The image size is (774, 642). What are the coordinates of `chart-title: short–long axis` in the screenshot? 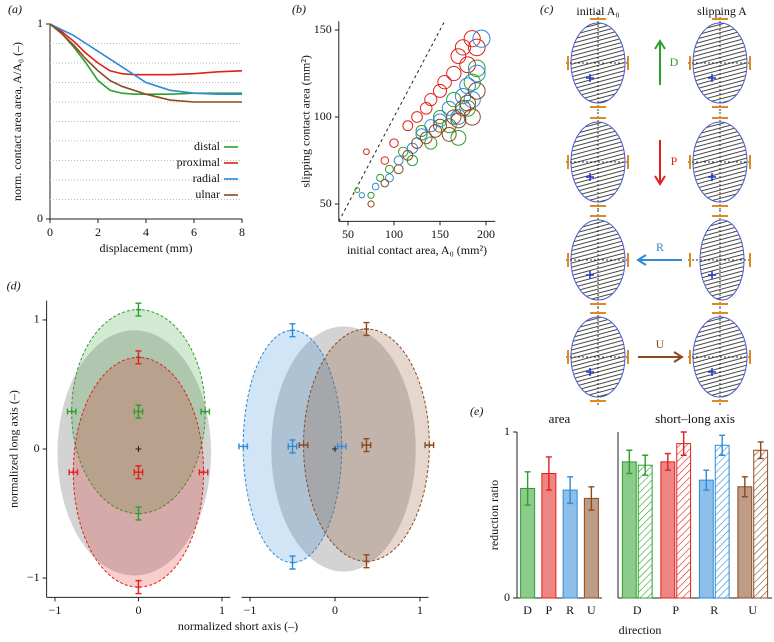 It's located at (695, 418).